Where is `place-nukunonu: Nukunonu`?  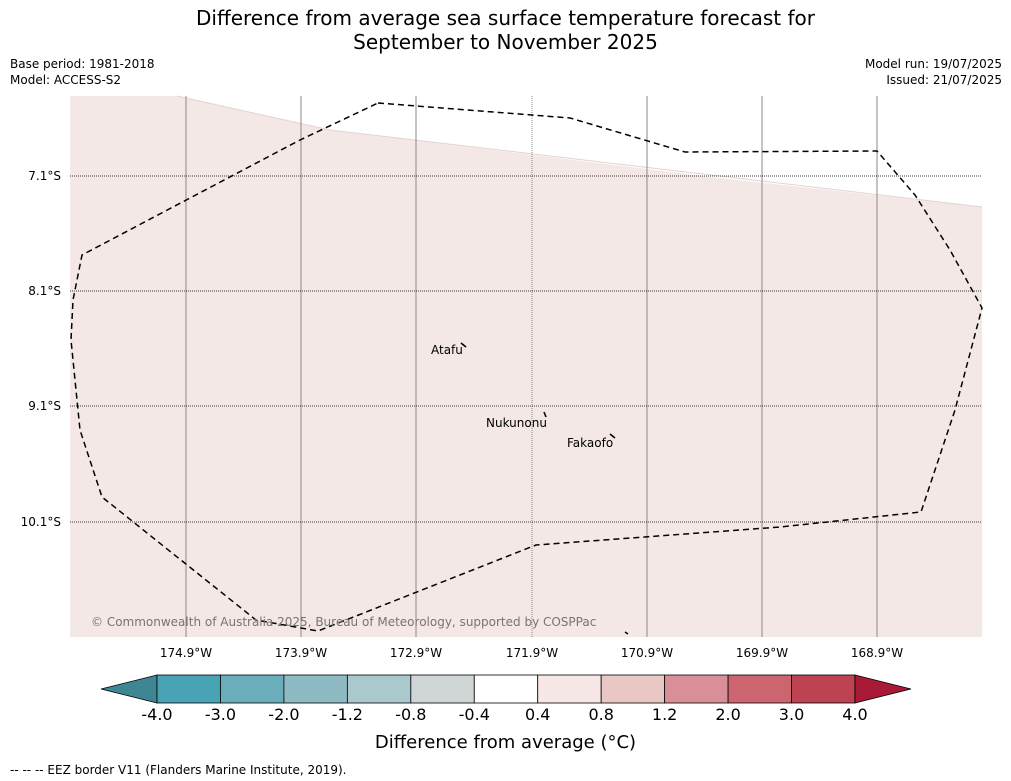 place-nukunonu: Nukunonu is located at coordinates (516, 423).